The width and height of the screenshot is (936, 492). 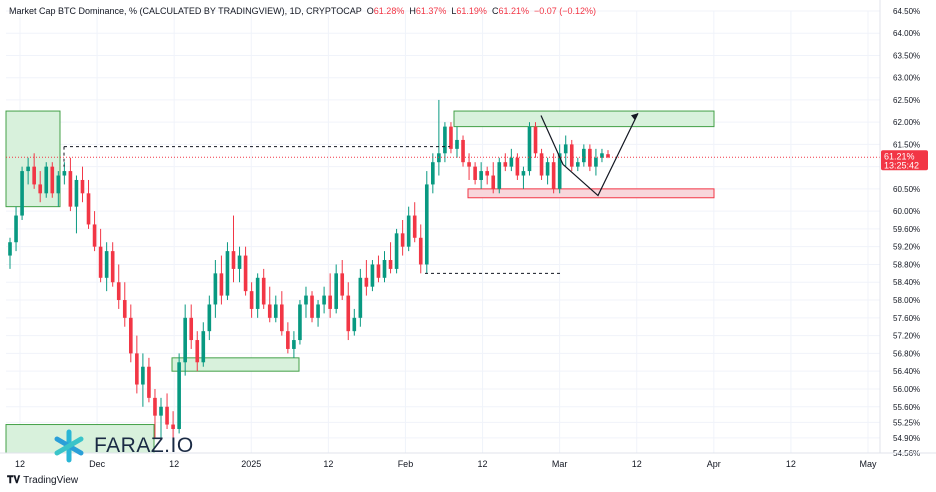 What do you see at coordinates (513, 11) in the screenshot?
I see `close-value: 61.21%` at bounding box center [513, 11].